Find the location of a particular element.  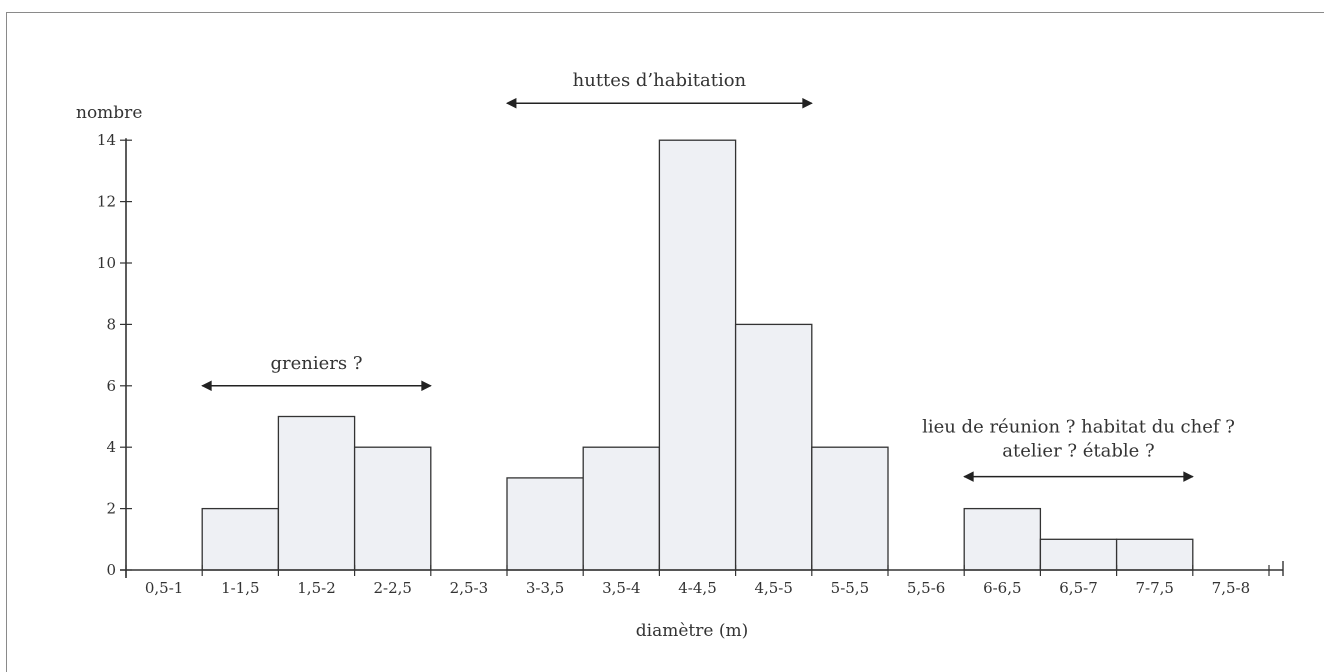

x-tick-label-3: 2-2,5 is located at coordinates (392, 588).